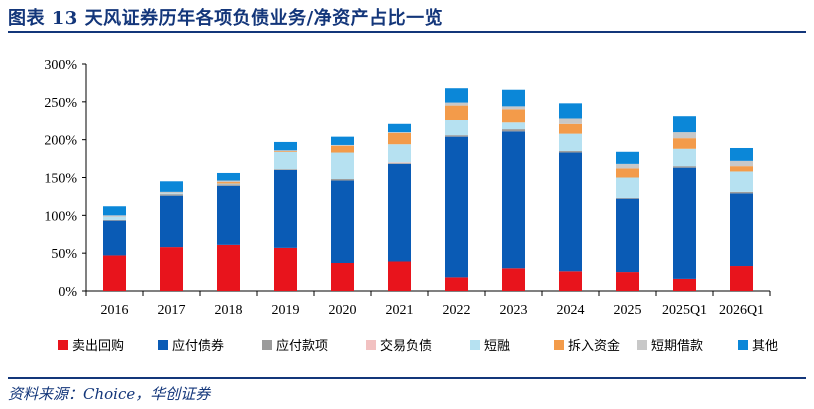 The image size is (814, 409). Describe the element at coordinates (684, 310) in the screenshot. I see `x-tick-label: 2025Q1` at that location.